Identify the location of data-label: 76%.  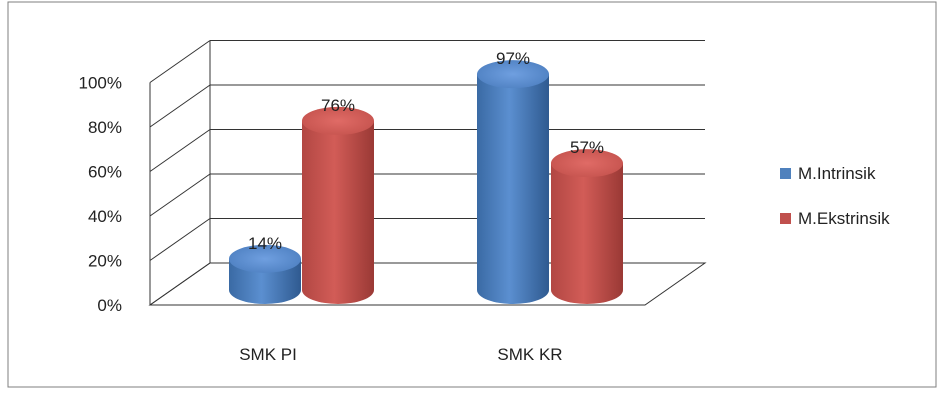
(338, 105).